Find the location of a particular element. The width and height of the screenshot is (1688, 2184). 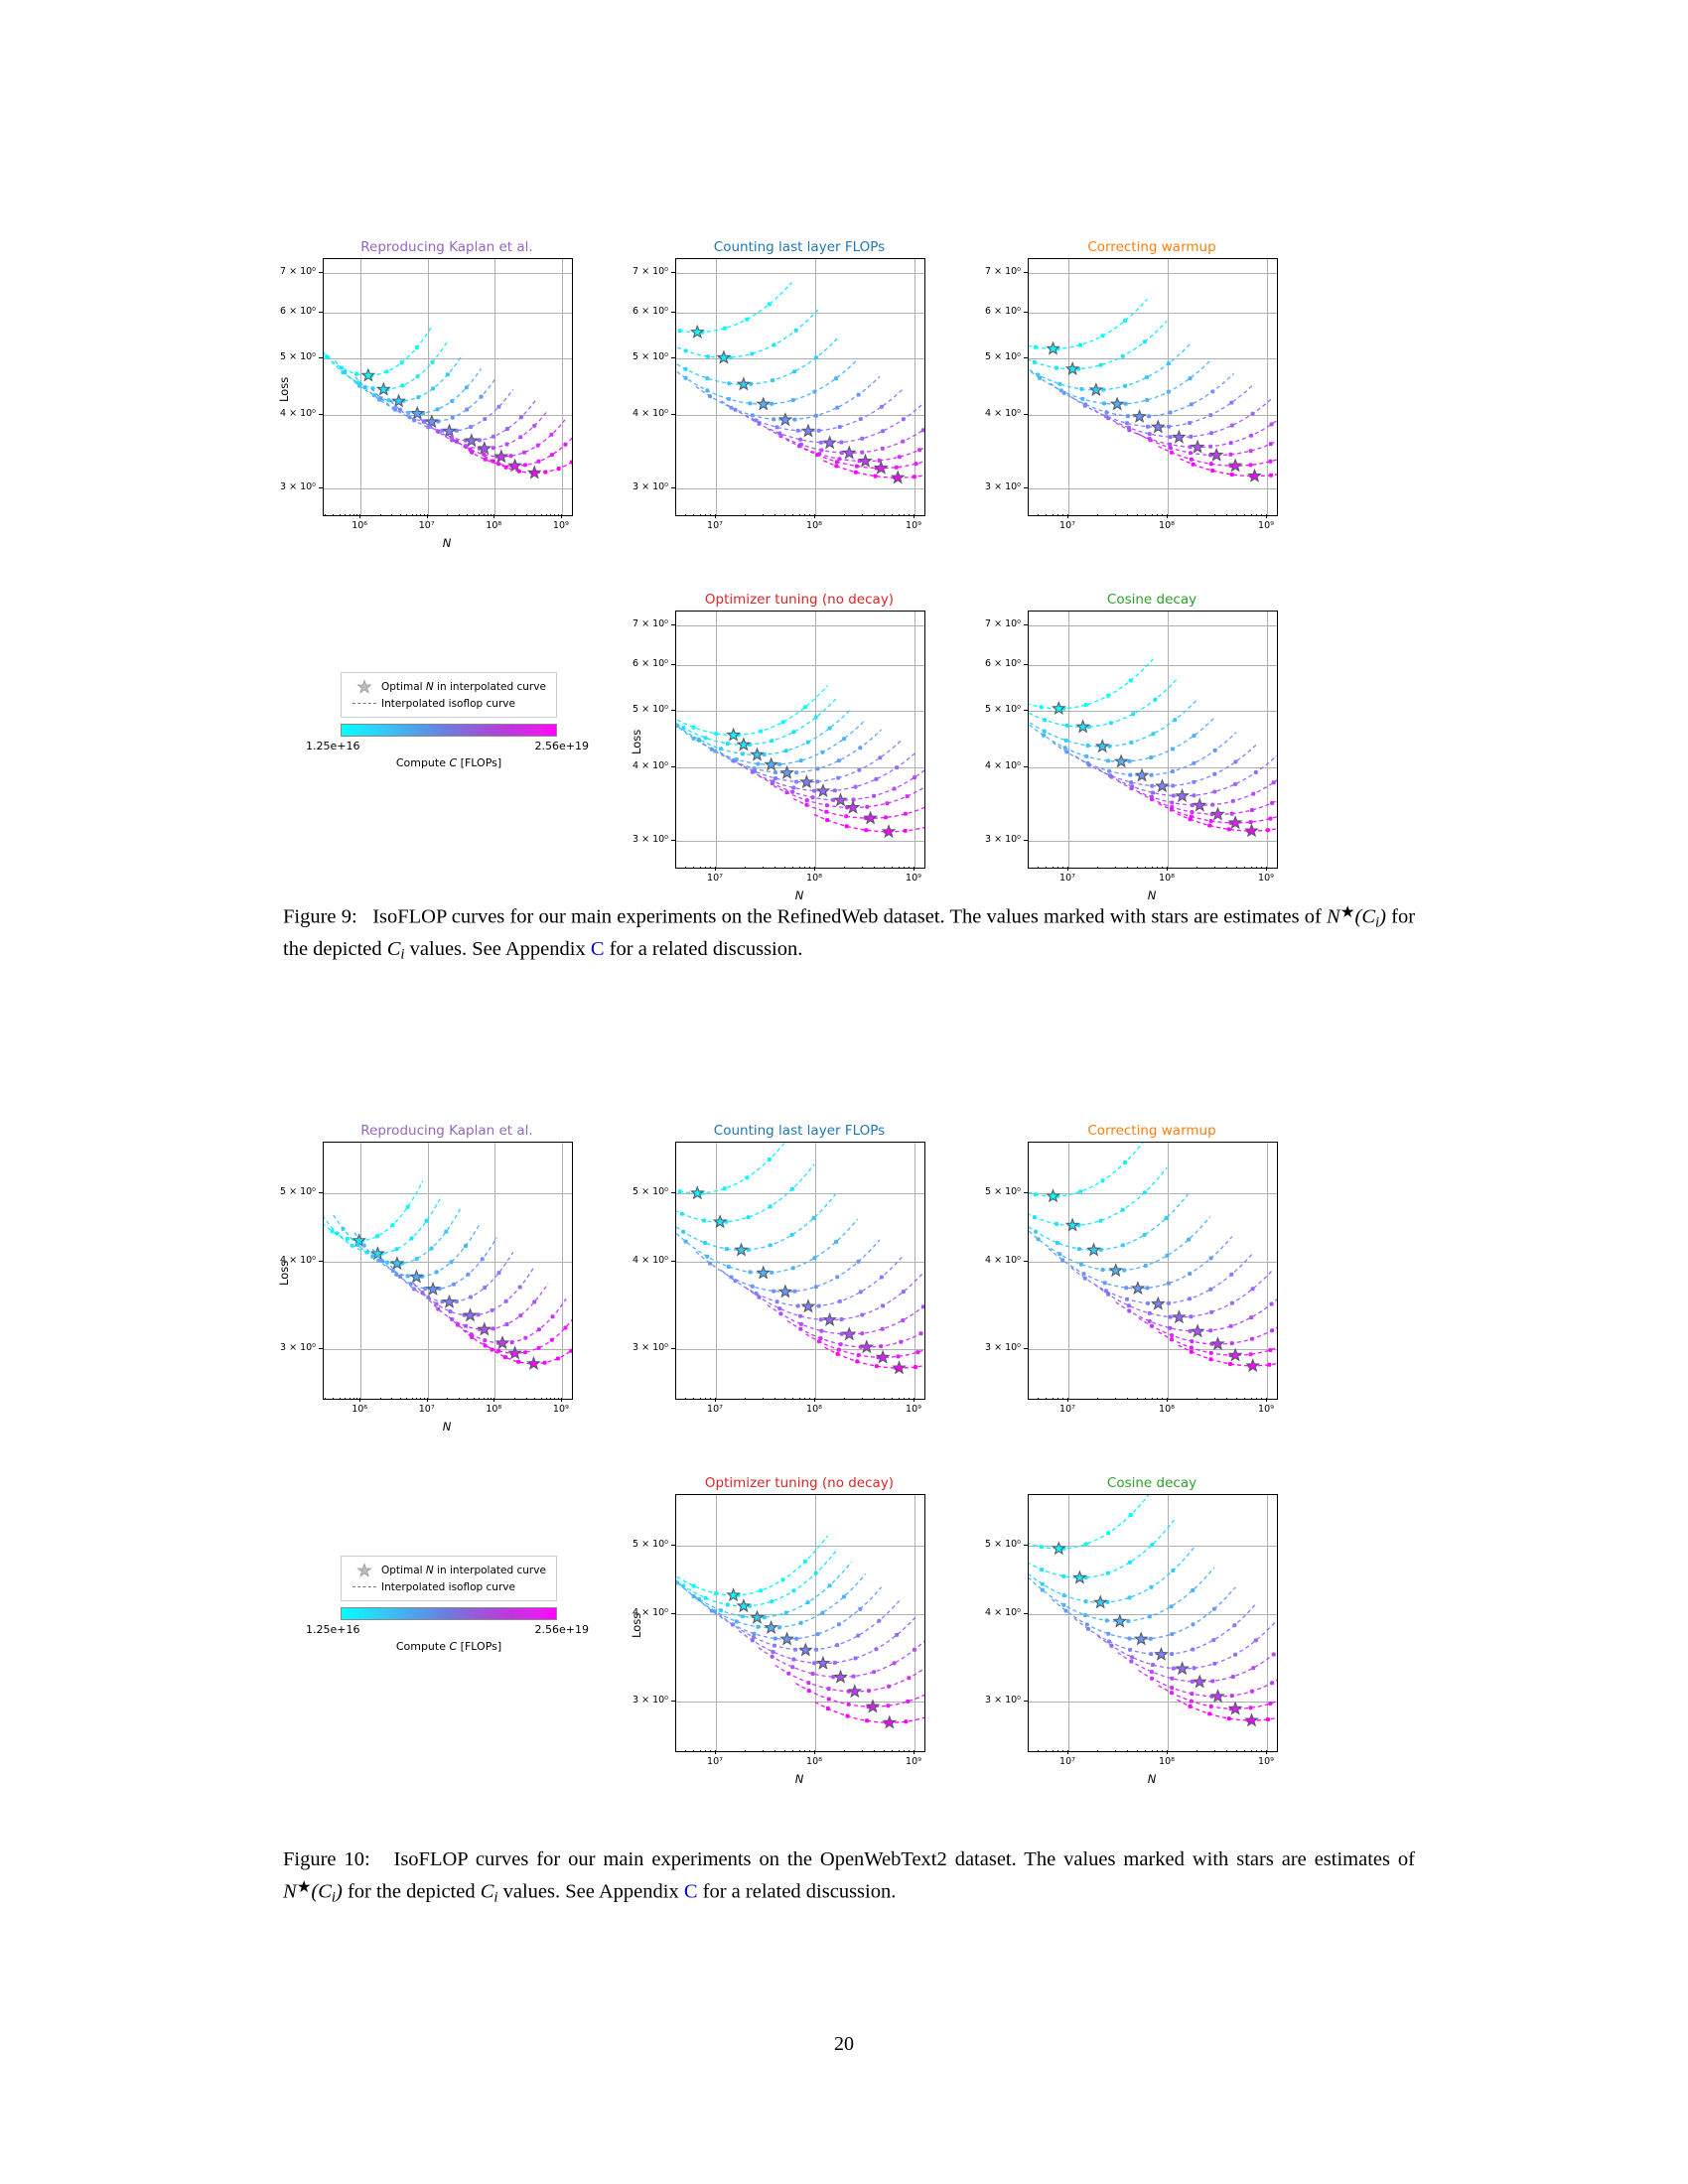

caption-math-paren-open: (C is located at coordinates (321, 1891).